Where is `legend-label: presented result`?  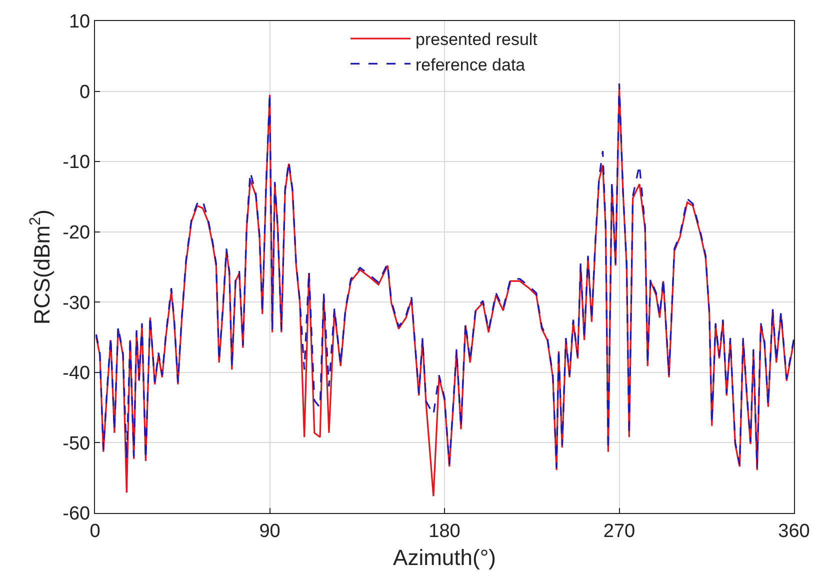 legend-label: presented result is located at coordinates (477, 40).